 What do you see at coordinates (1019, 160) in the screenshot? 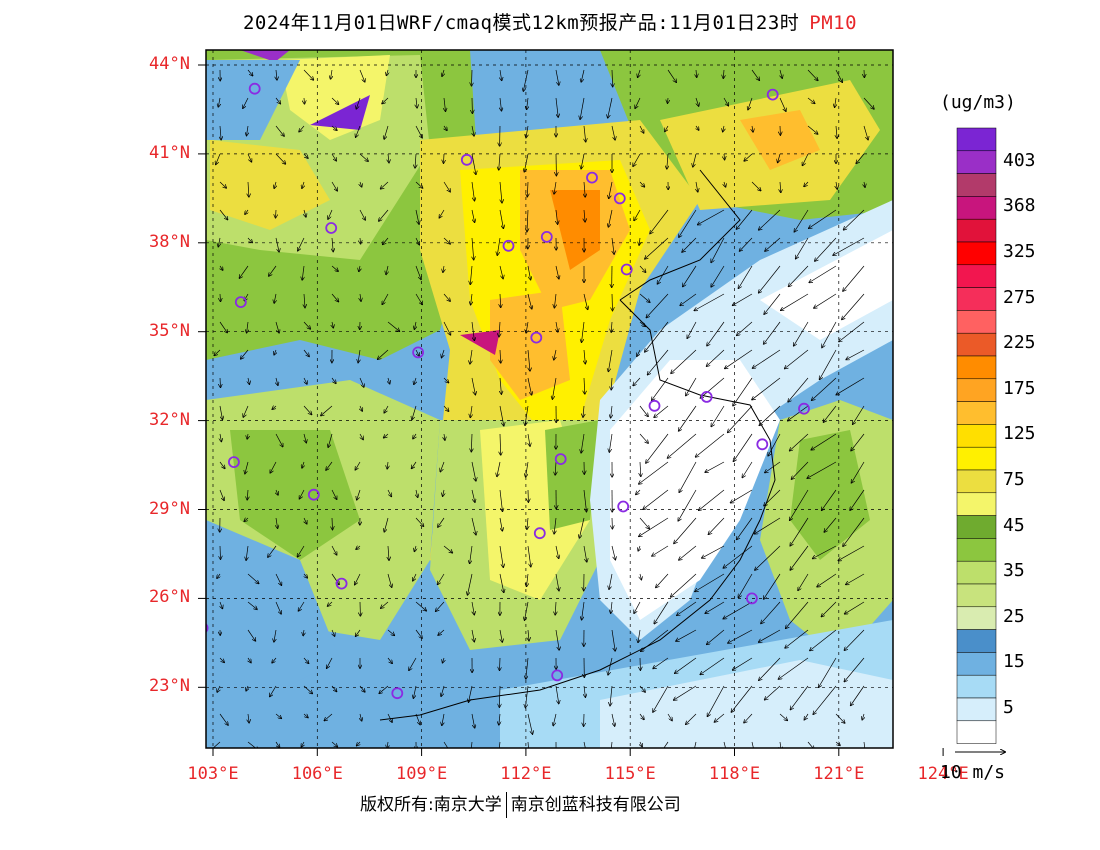
I see `colorbar-label: 403` at bounding box center [1019, 160].